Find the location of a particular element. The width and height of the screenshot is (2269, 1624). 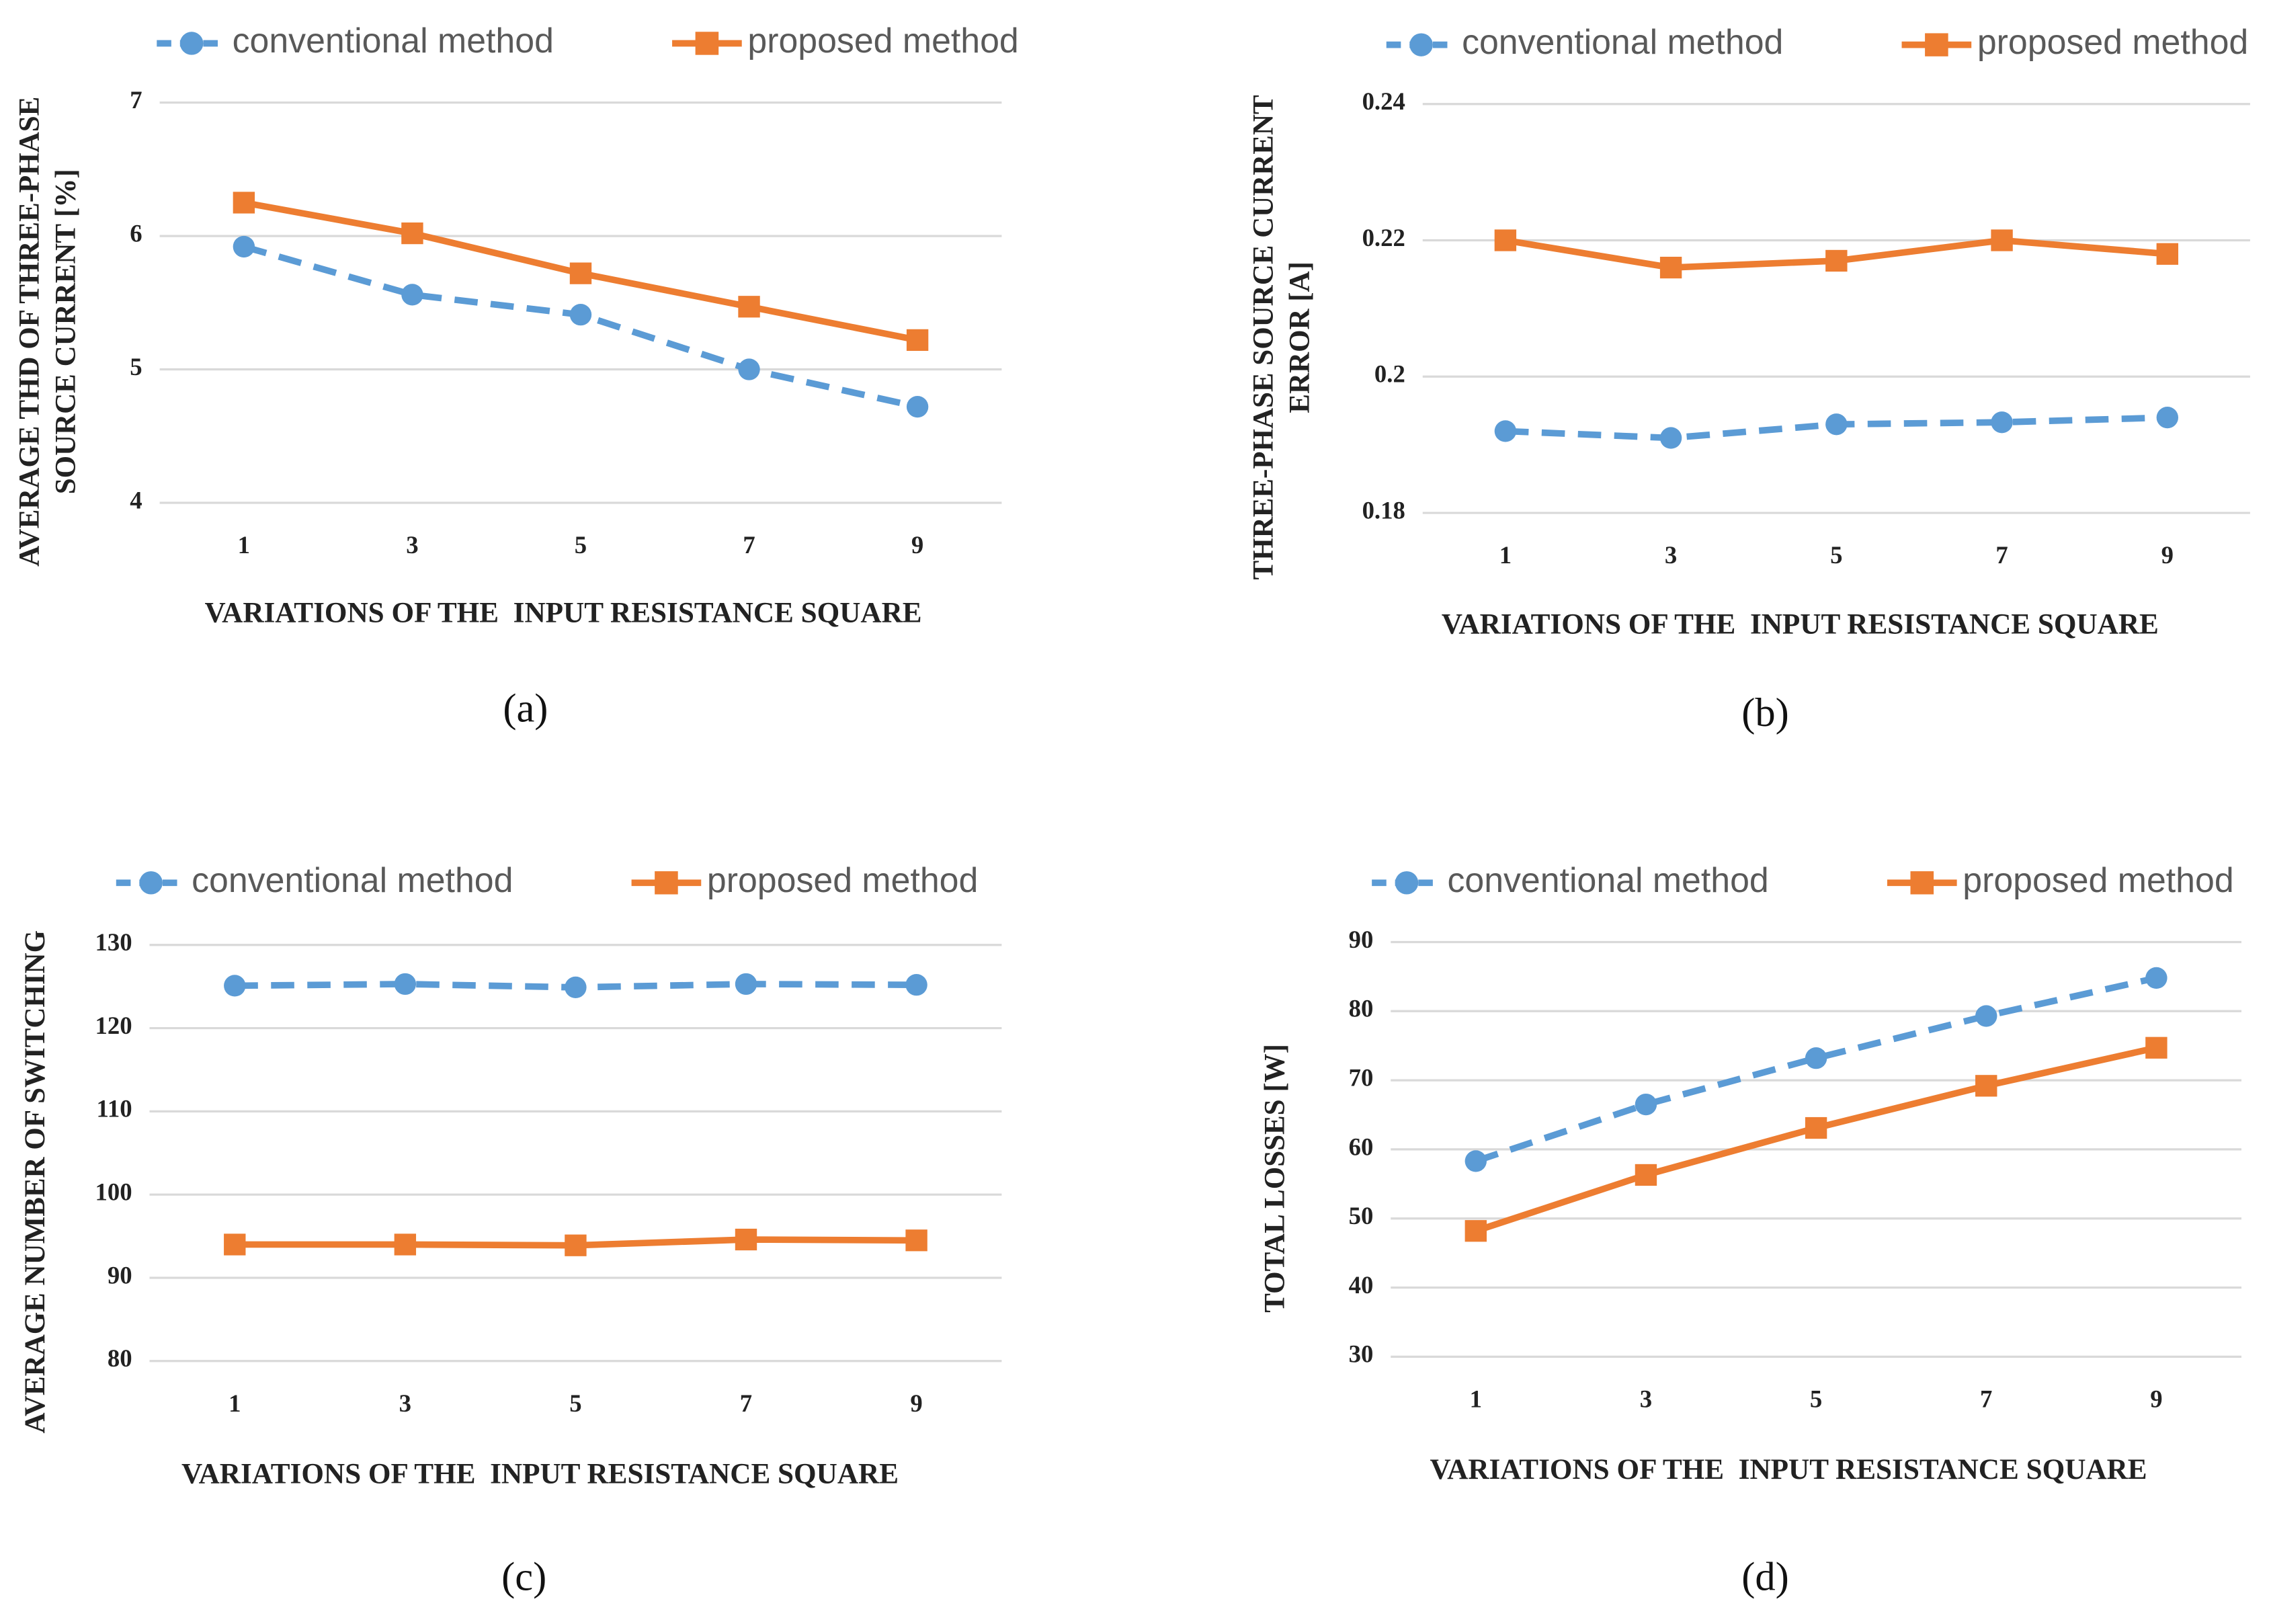

y-tick-label: 40 is located at coordinates (1362, 1285).